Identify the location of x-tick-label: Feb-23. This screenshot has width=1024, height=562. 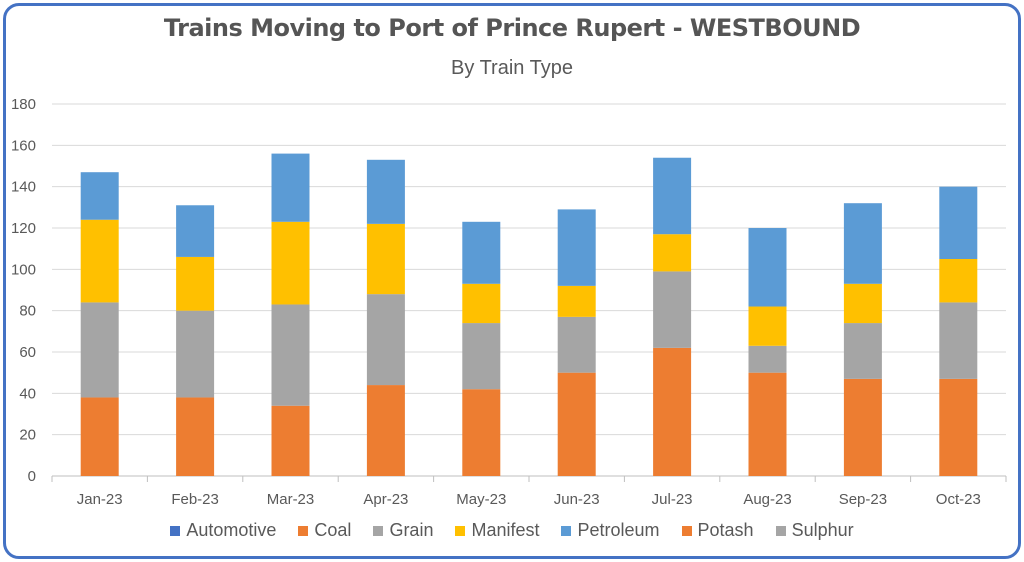
(195, 499).